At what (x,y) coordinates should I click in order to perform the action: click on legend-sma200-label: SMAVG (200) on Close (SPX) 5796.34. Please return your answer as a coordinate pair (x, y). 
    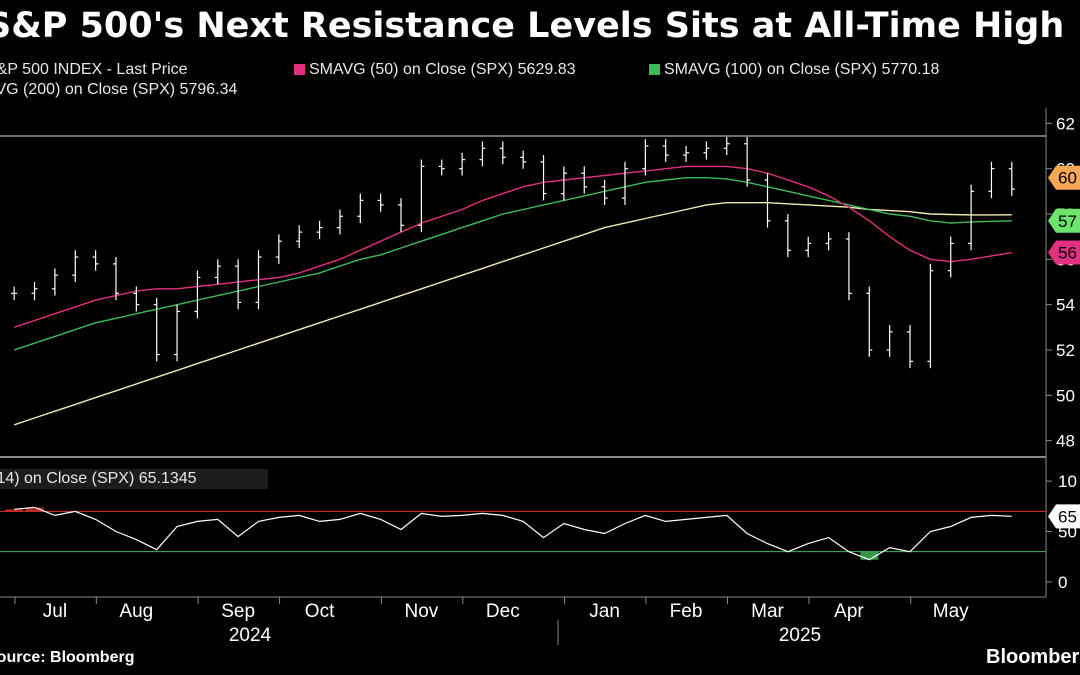
    Looking at the image, I should click on (119, 89).